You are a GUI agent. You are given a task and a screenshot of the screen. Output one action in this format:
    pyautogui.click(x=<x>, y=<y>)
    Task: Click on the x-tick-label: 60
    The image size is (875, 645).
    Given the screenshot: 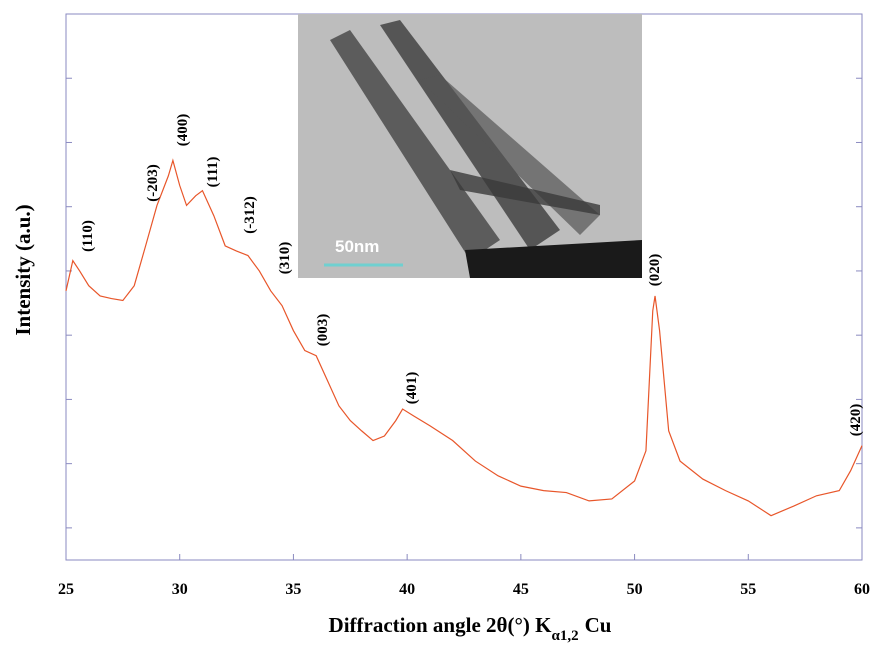 What is the action you would take?
    pyautogui.click(x=862, y=589)
    